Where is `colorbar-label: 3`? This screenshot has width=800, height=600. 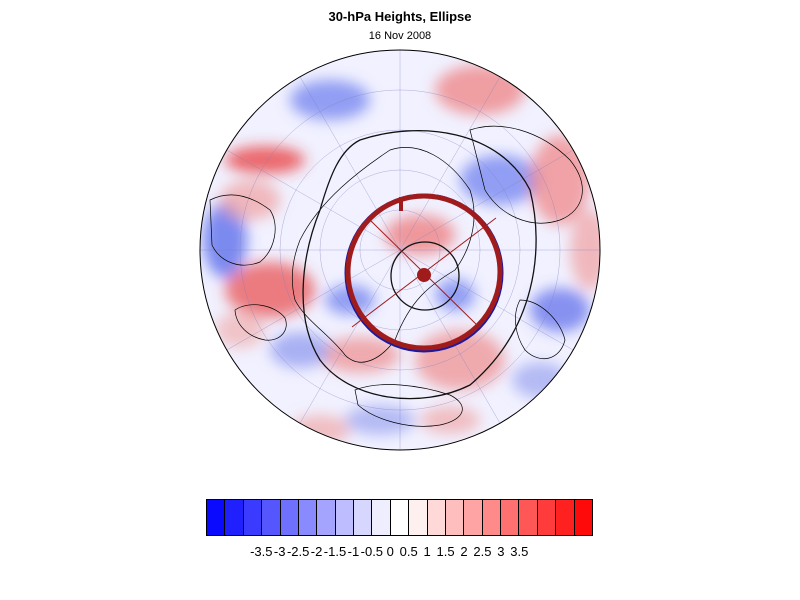
colorbar-label: 3 is located at coordinates (501, 551).